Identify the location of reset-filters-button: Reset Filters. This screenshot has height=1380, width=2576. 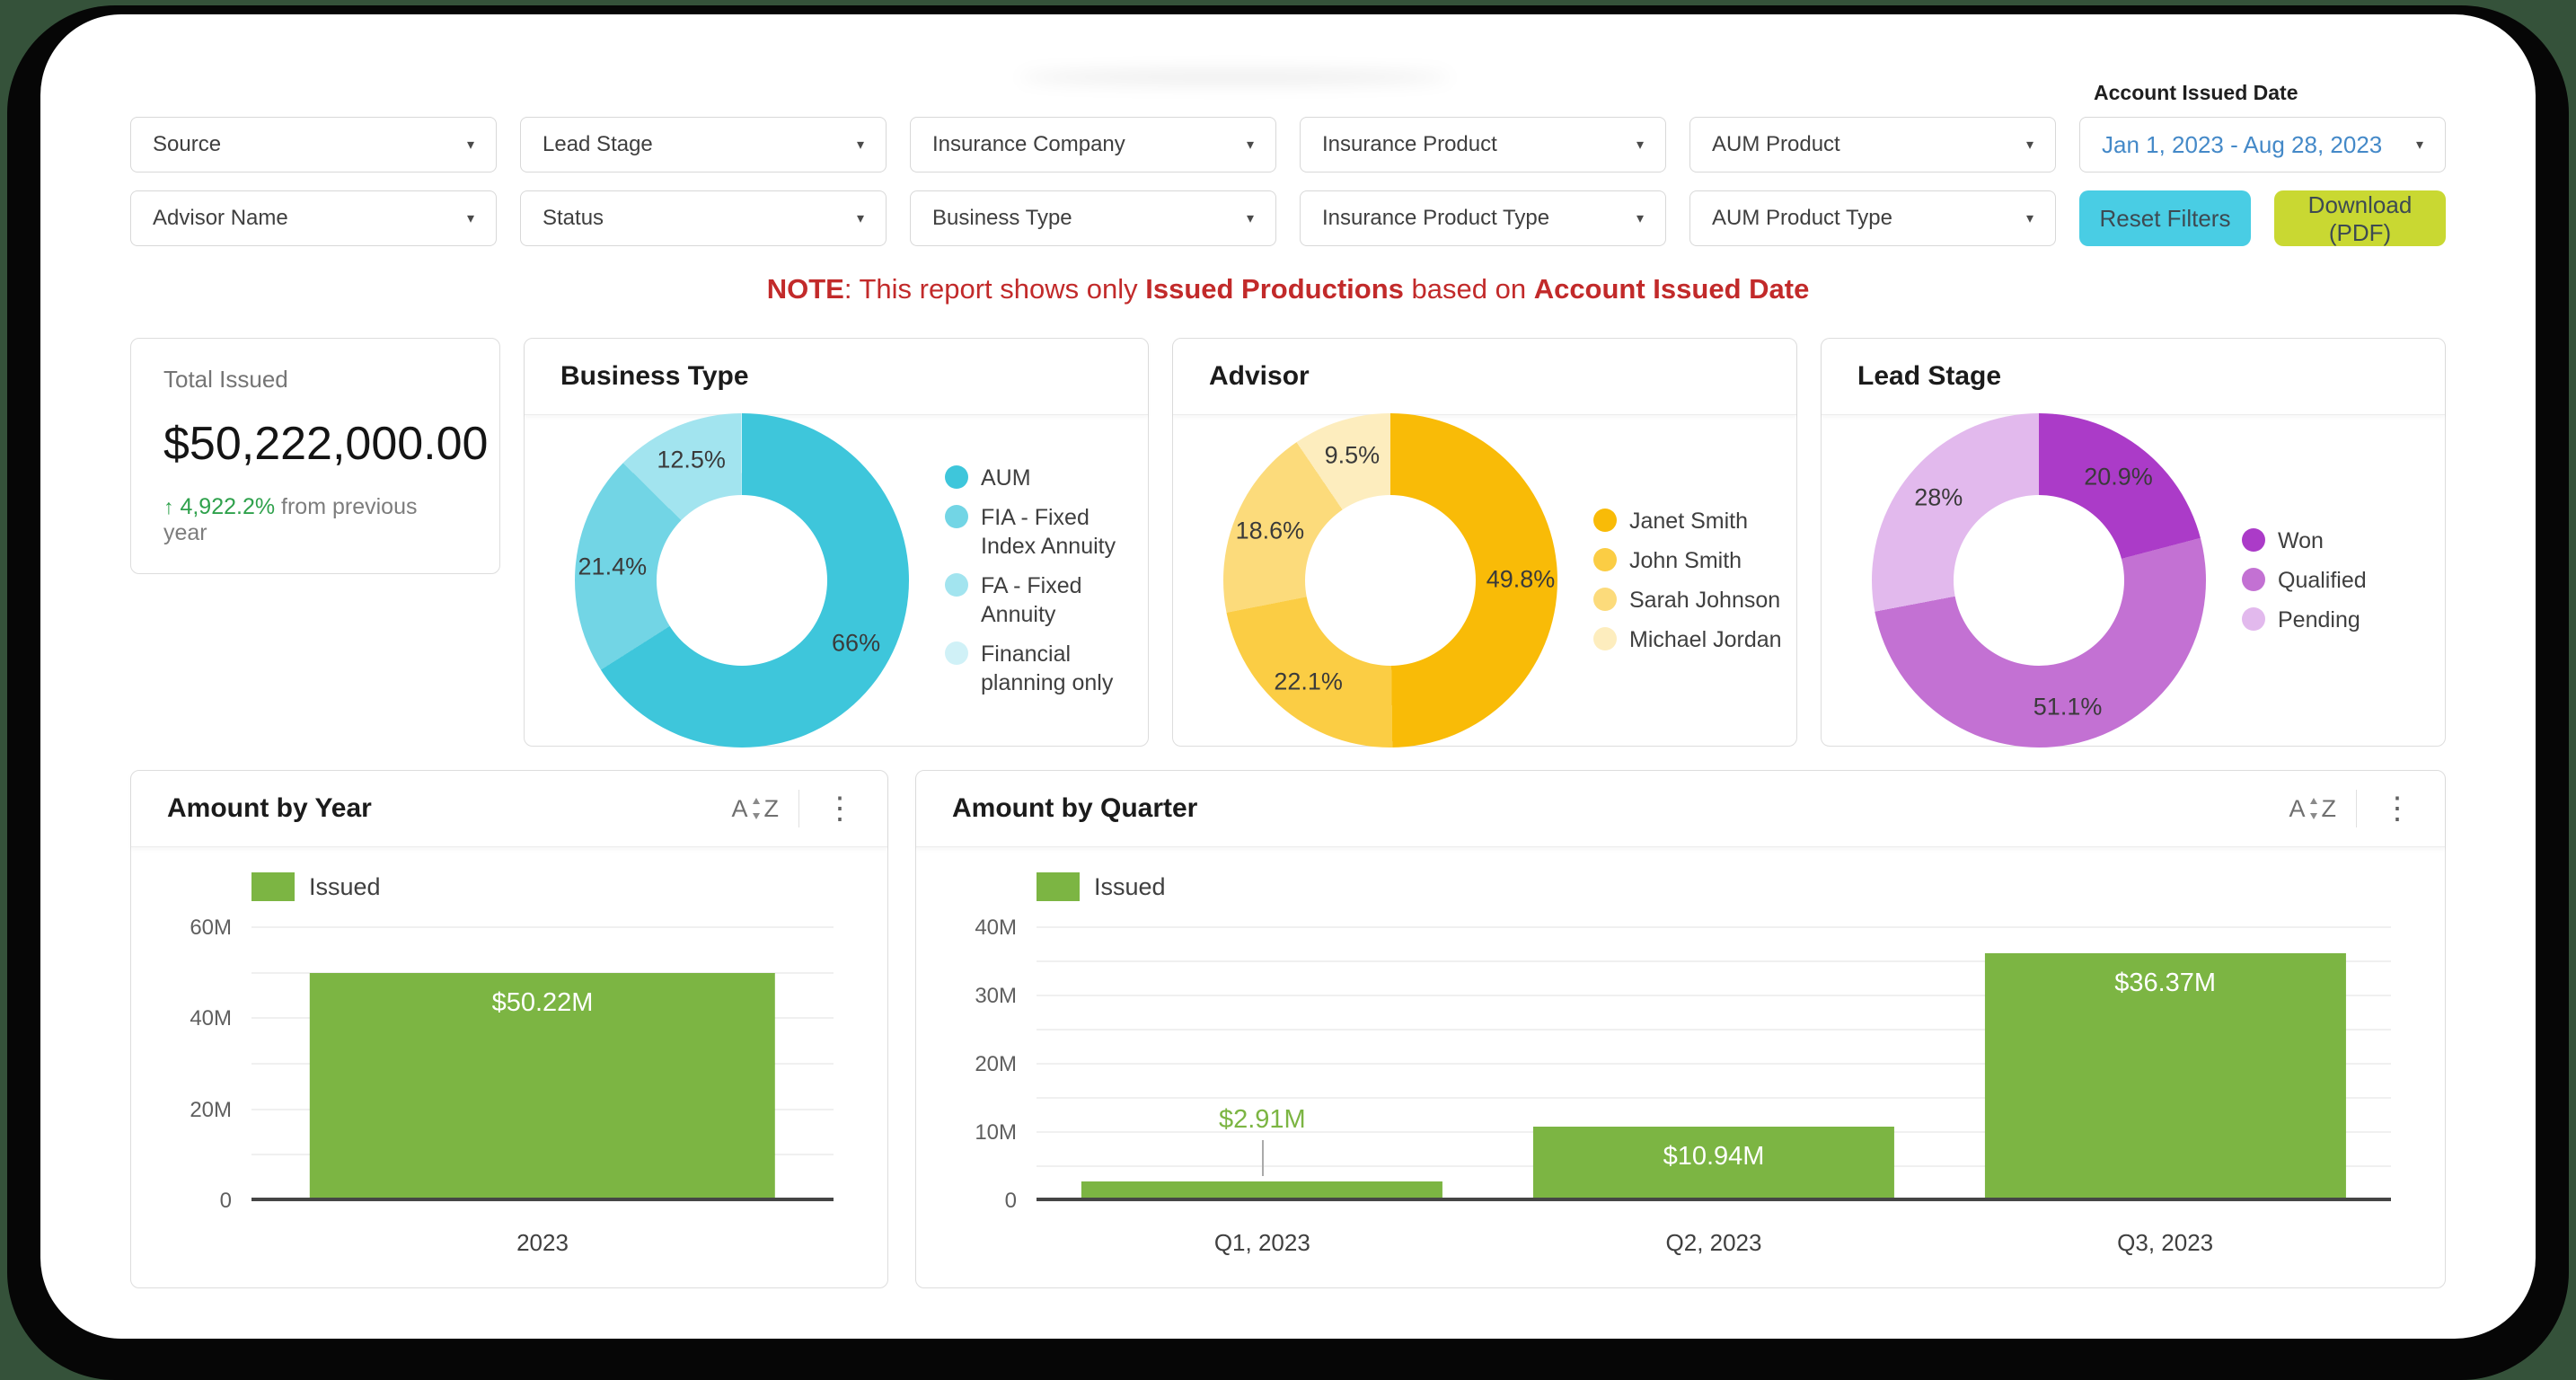
(2165, 218).